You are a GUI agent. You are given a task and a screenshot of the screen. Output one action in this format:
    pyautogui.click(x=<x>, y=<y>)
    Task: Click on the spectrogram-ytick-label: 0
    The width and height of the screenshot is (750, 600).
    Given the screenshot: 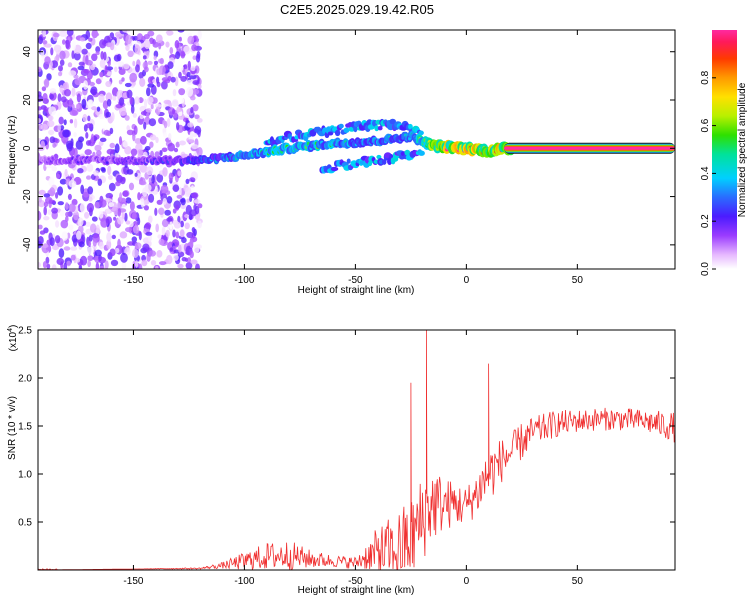 What is the action you would take?
    pyautogui.click(x=27, y=148)
    